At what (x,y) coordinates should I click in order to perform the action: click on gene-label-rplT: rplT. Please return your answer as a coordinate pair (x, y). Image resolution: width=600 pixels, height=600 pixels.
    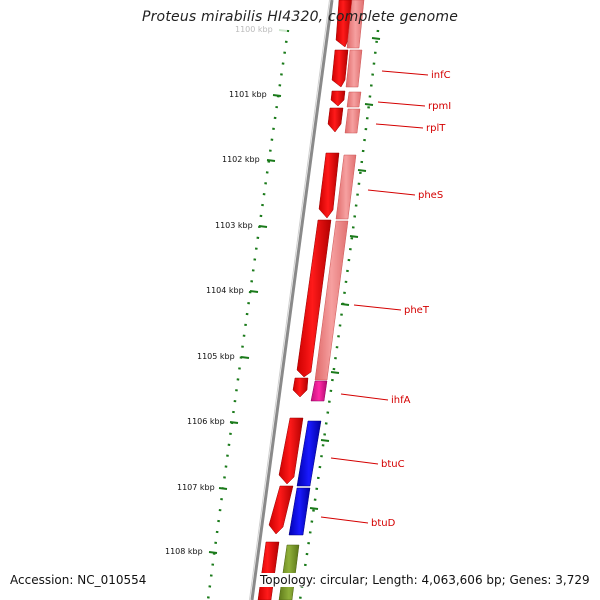
    Looking at the image, I should click on (436, 128).